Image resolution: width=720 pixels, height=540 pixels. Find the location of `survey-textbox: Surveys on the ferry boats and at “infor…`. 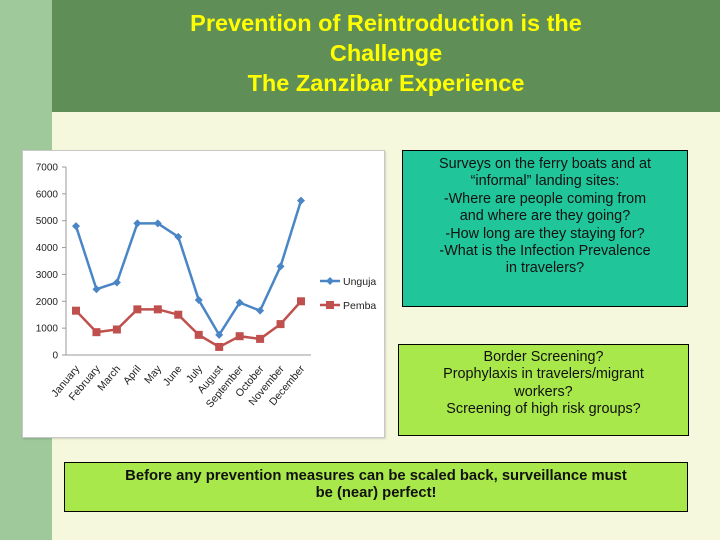

survey-textbox: Surveys on the ferry boats and at “infor… is located at coordinates (545, 228).